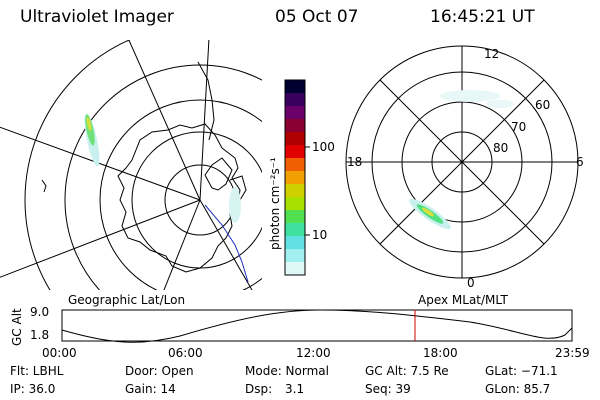 This screenshot has width=600, height=400. Describe the element at coordinates (287, 371) in the screenshot. I see `status-mode: Mode: Normal` at that location.